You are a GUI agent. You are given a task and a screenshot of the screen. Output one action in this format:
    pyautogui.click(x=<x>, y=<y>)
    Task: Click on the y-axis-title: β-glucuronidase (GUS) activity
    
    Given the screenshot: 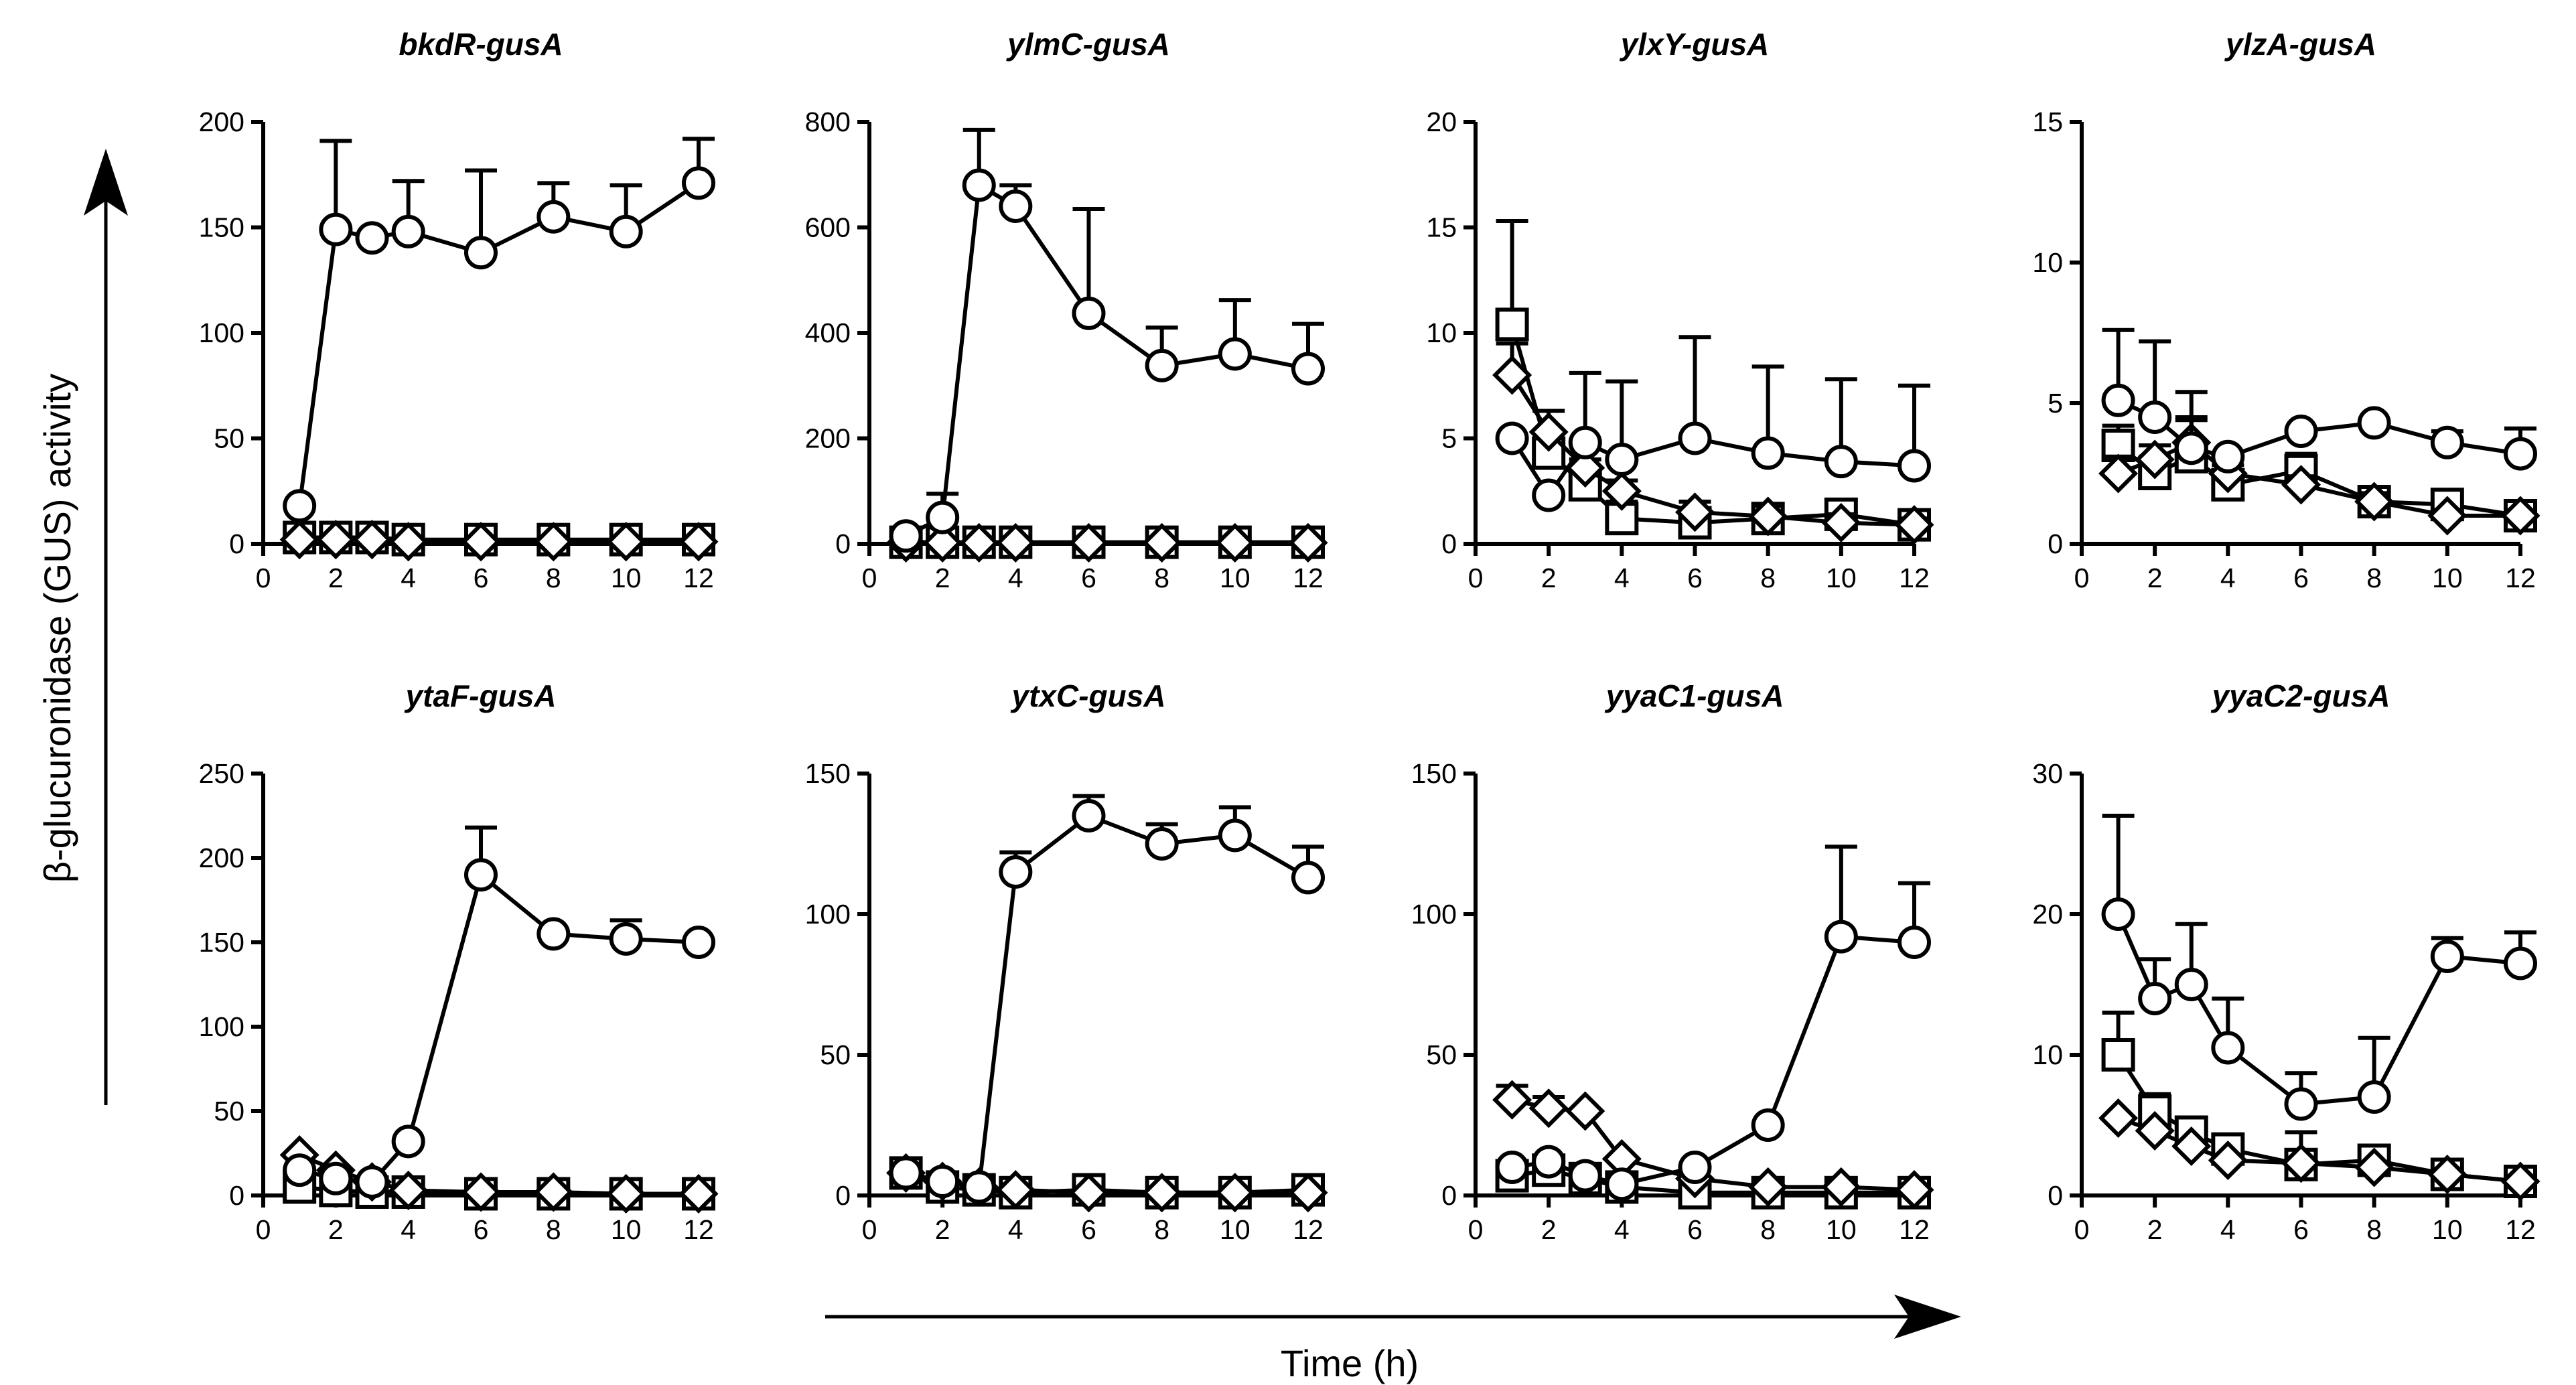 What is the action you would take?
    pyautogui.click(x=57, y=628)
    